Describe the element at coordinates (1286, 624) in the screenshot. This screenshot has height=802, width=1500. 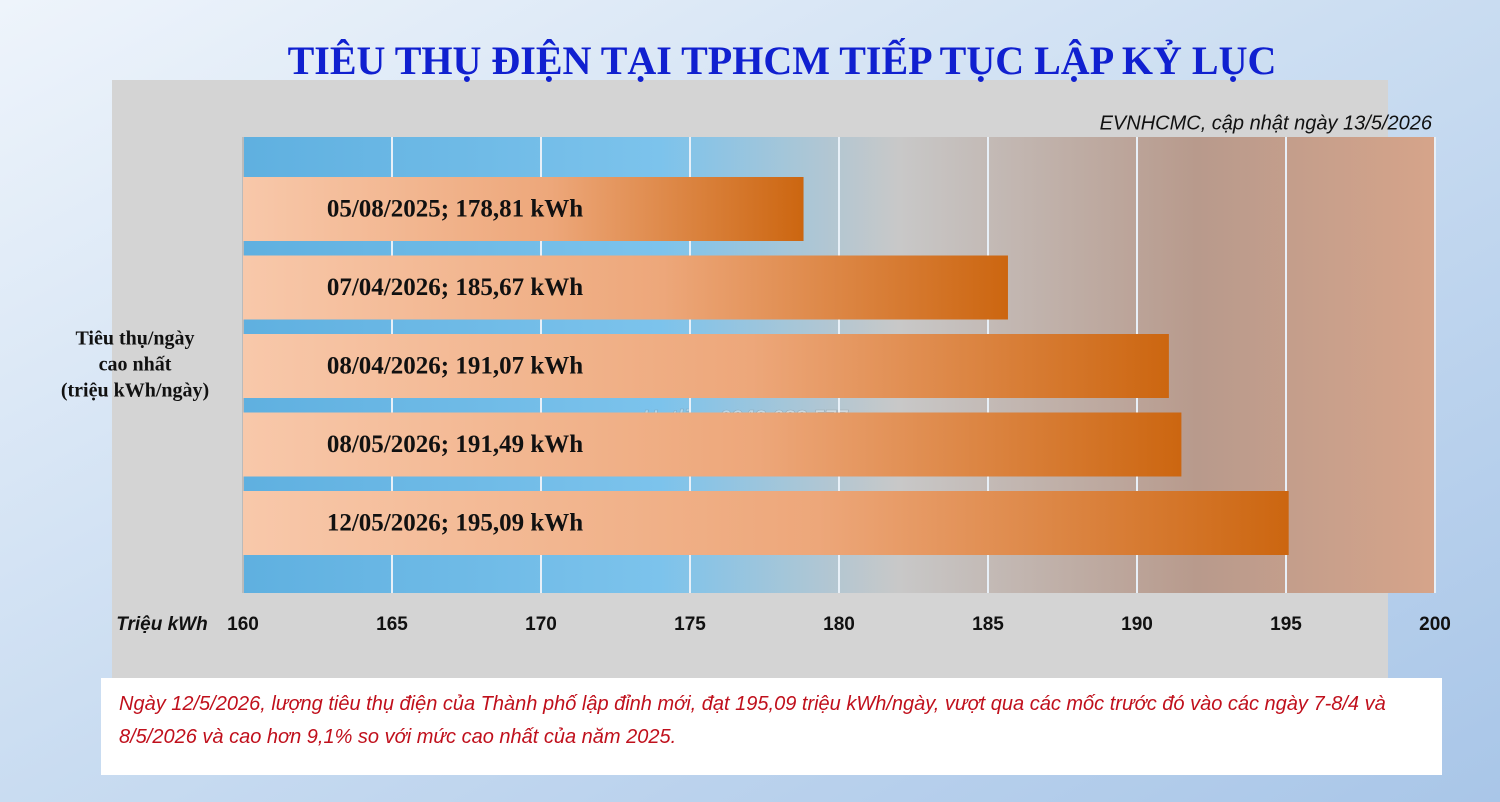
I see `x-tick-label: 195` at that location.